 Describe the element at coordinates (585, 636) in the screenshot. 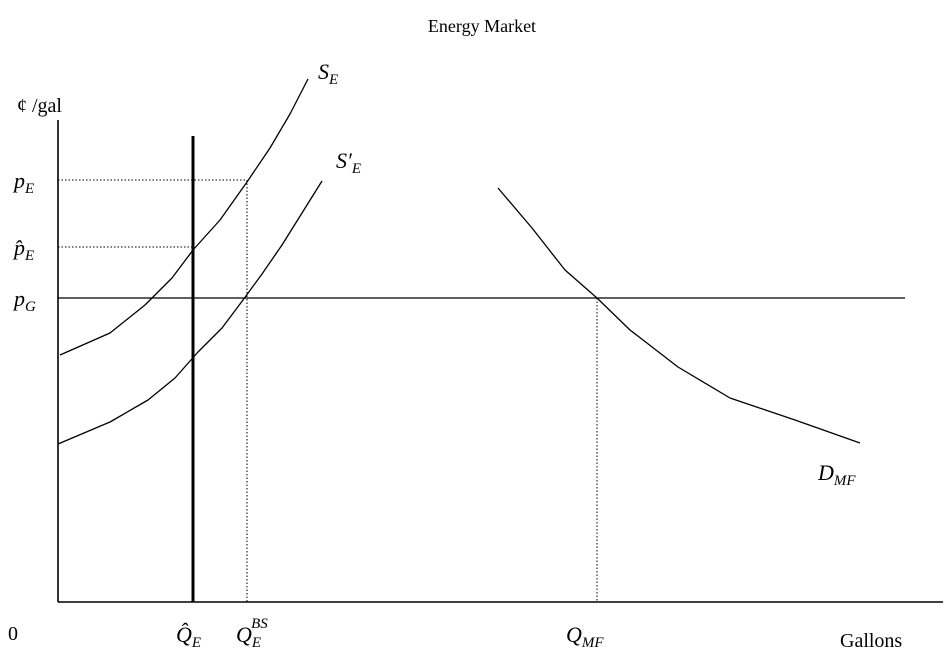

I see `q-mf-label: QMF` at that location.